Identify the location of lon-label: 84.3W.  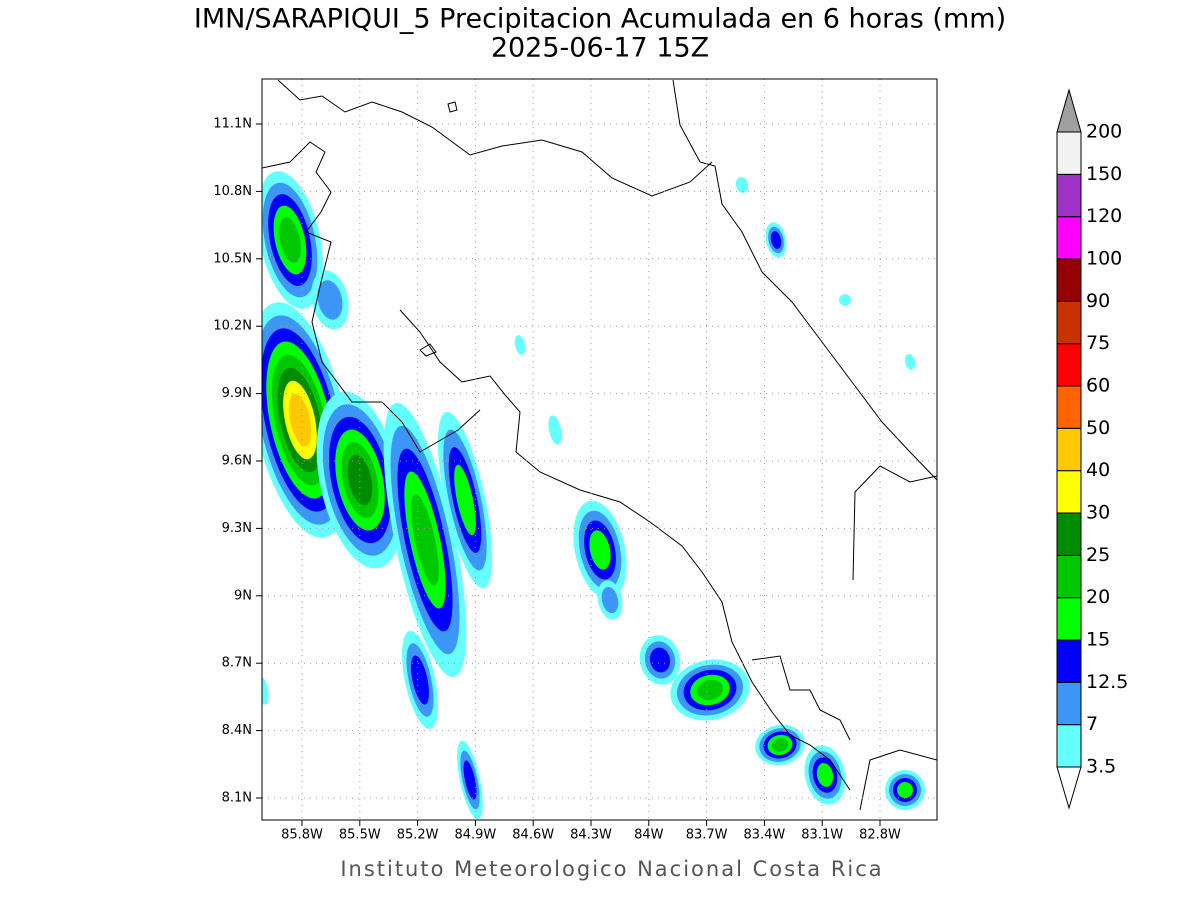
(591, 835).